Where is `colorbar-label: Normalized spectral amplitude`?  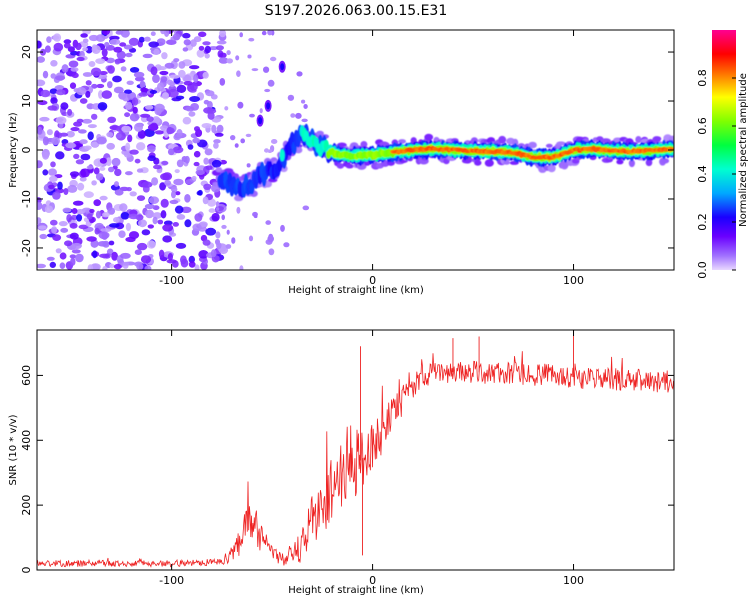 colorbar-label: Normalized spectral amplitude is located at coordinates (743, 150).